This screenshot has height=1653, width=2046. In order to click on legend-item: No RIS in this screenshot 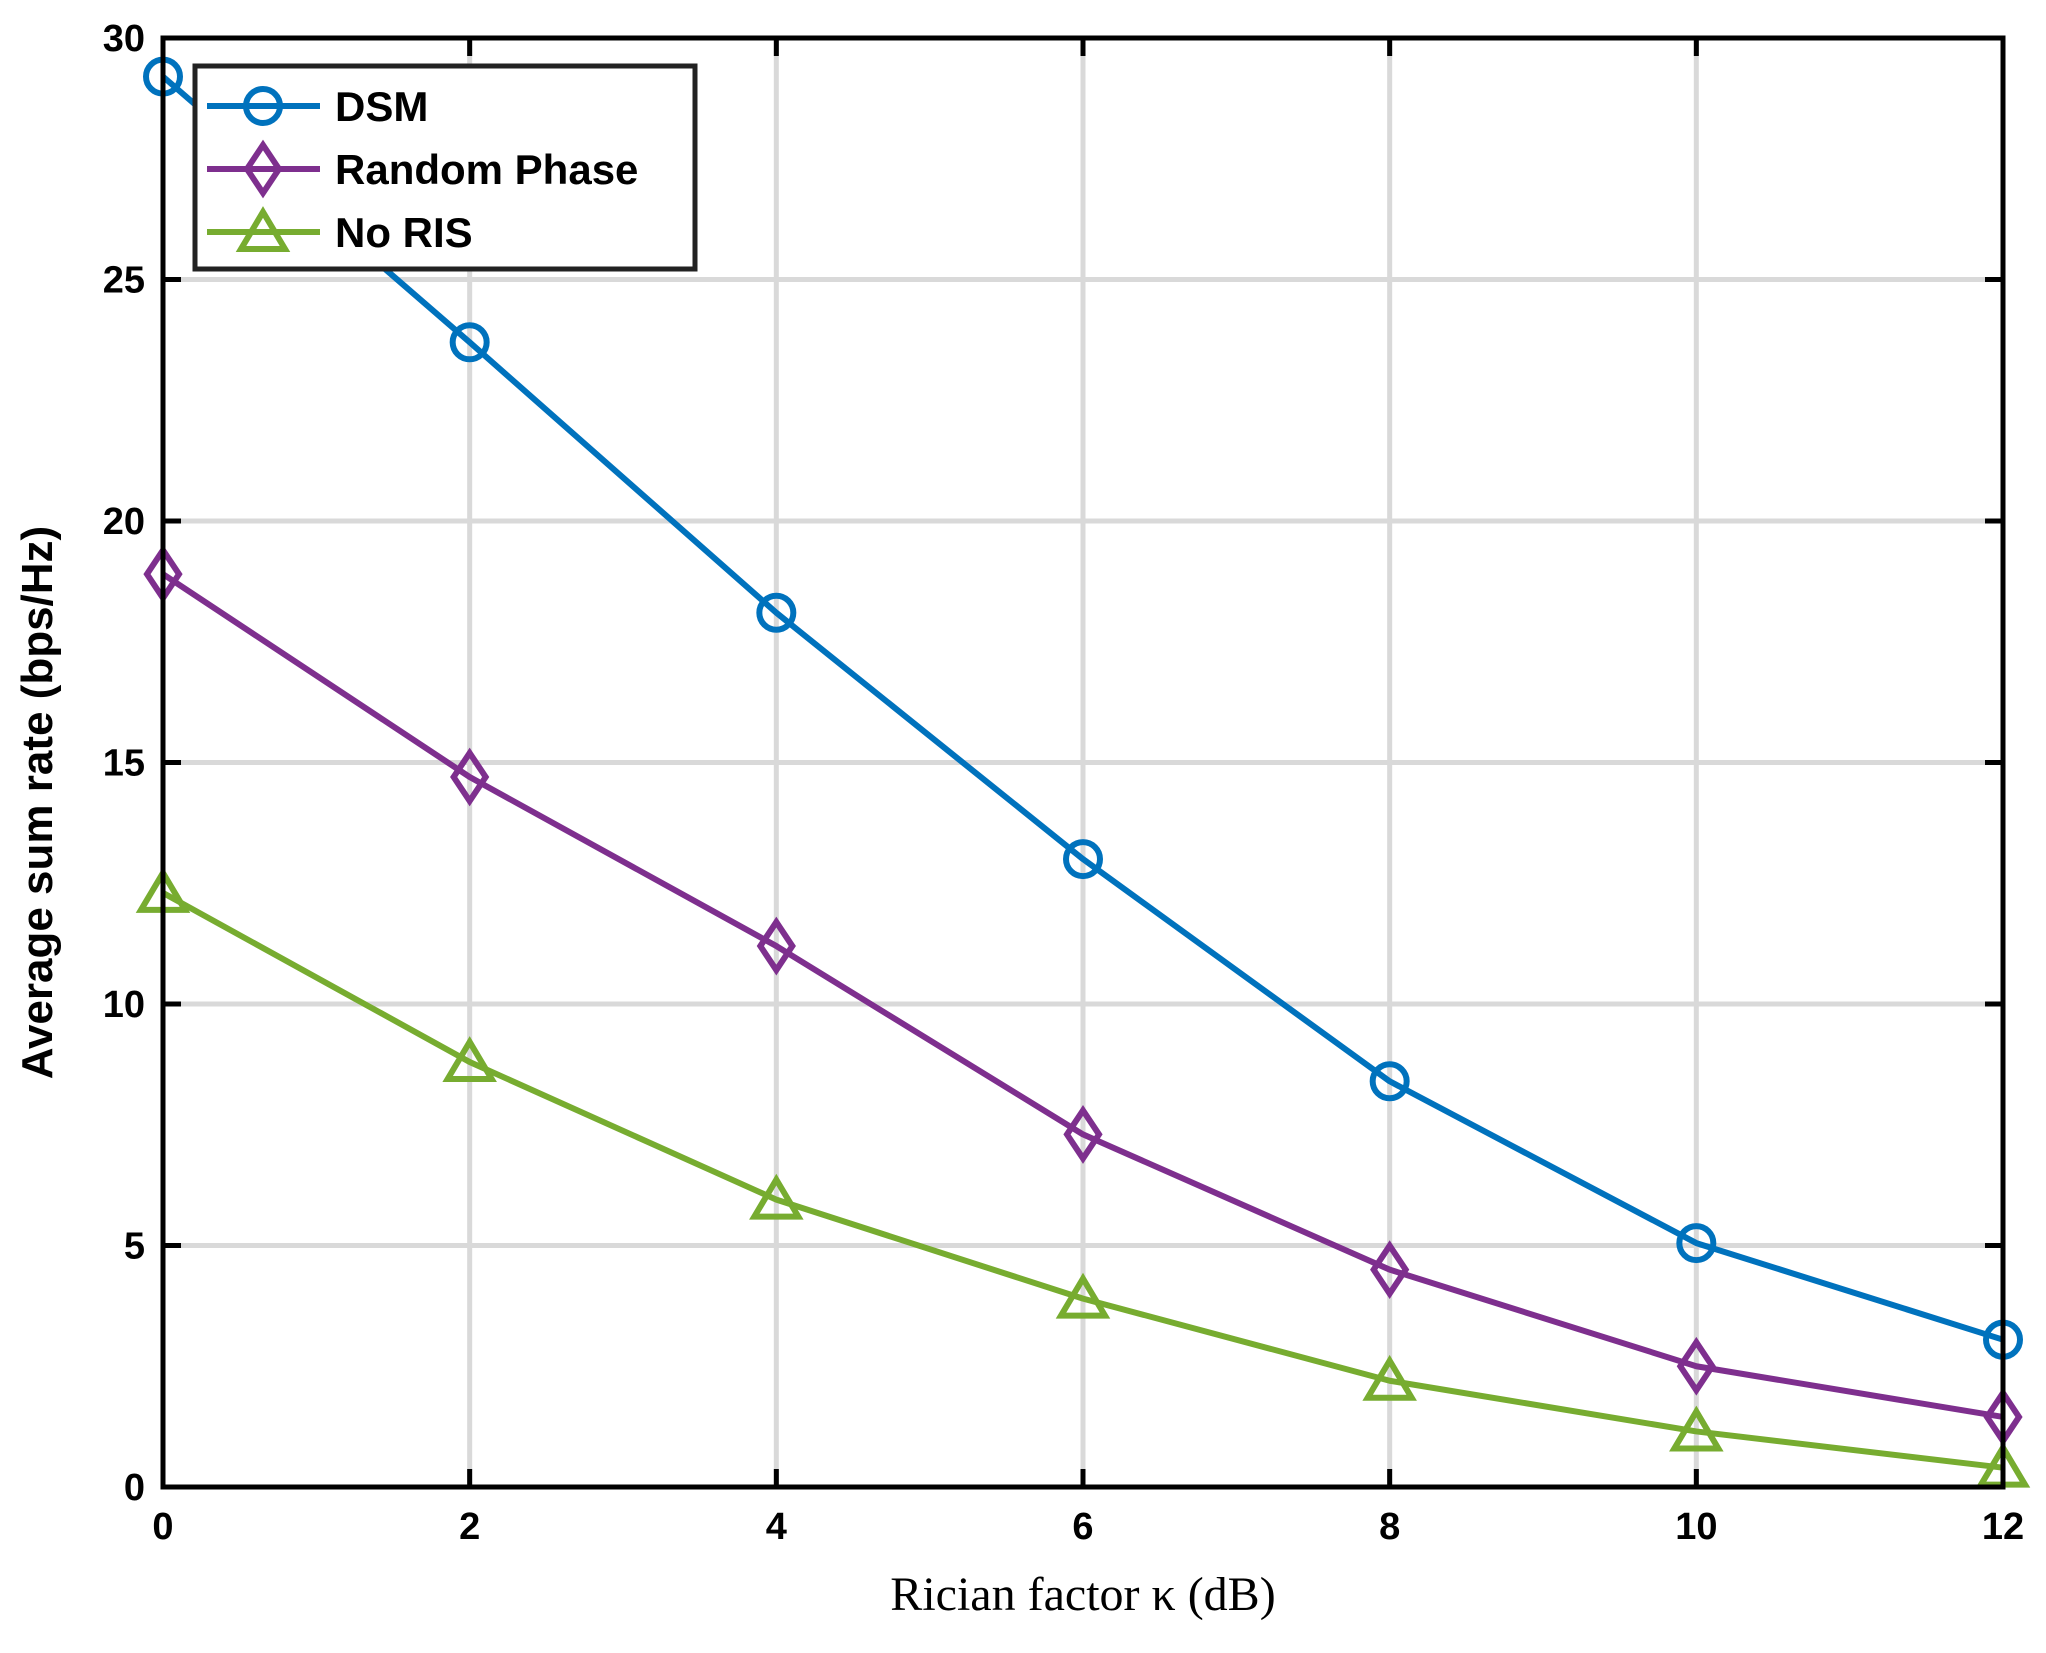, I will do `click(340, 231)`.